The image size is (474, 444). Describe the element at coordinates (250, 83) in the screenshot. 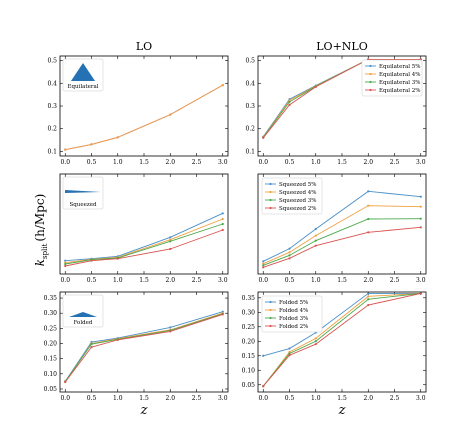

I see `y-tick-label: 0.4` at that location.